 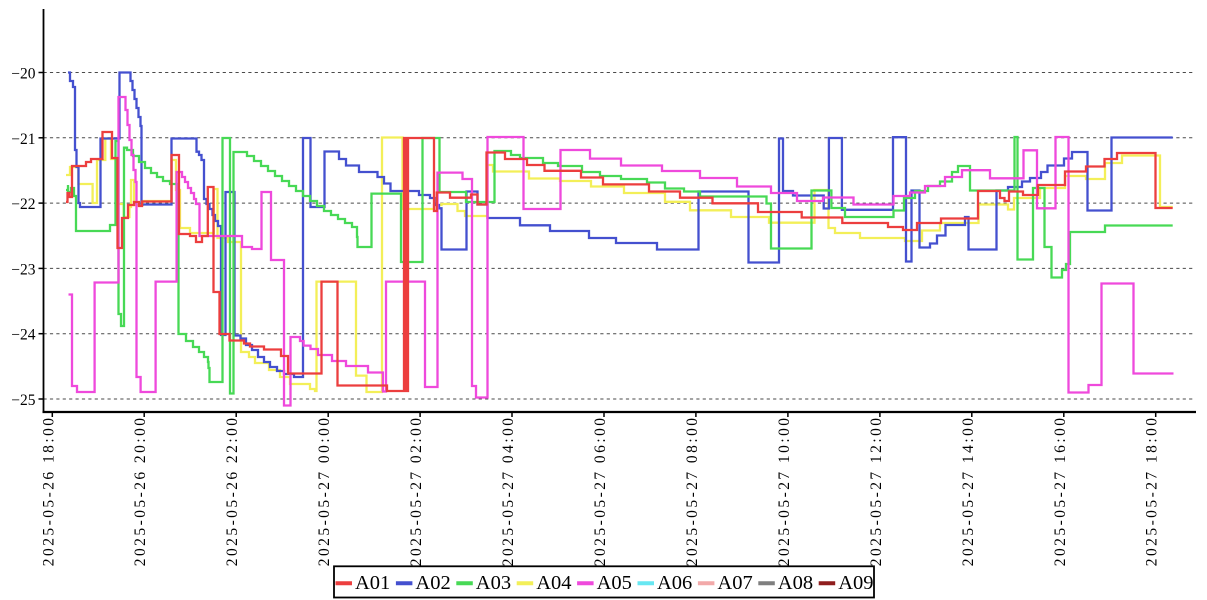 I want to click on svg-text: A02, so click(x=432, y=583).